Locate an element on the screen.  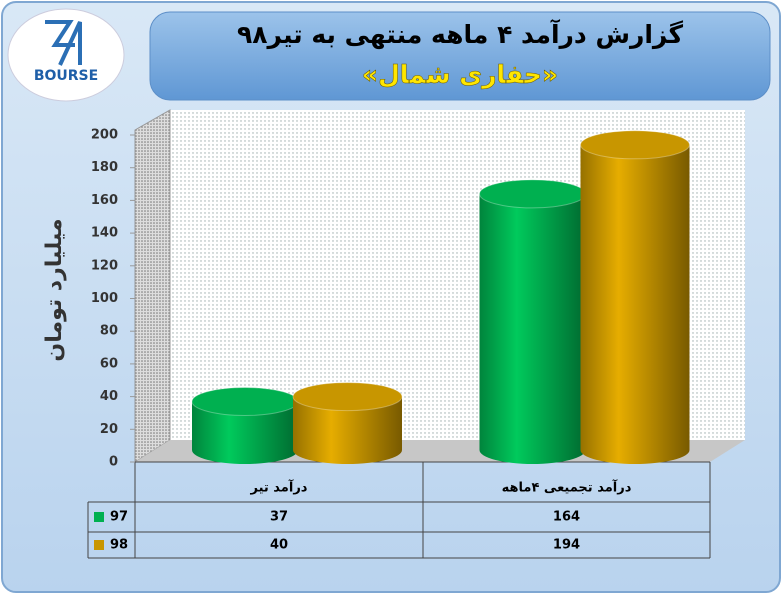
title-banner is located at coordinates (460, 56).